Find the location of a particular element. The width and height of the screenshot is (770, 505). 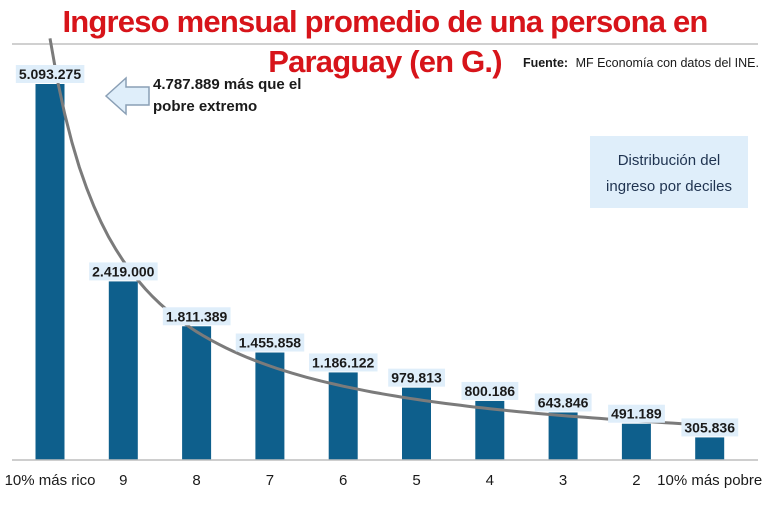

left-arrow-icon is located at coordinates (127, 96).